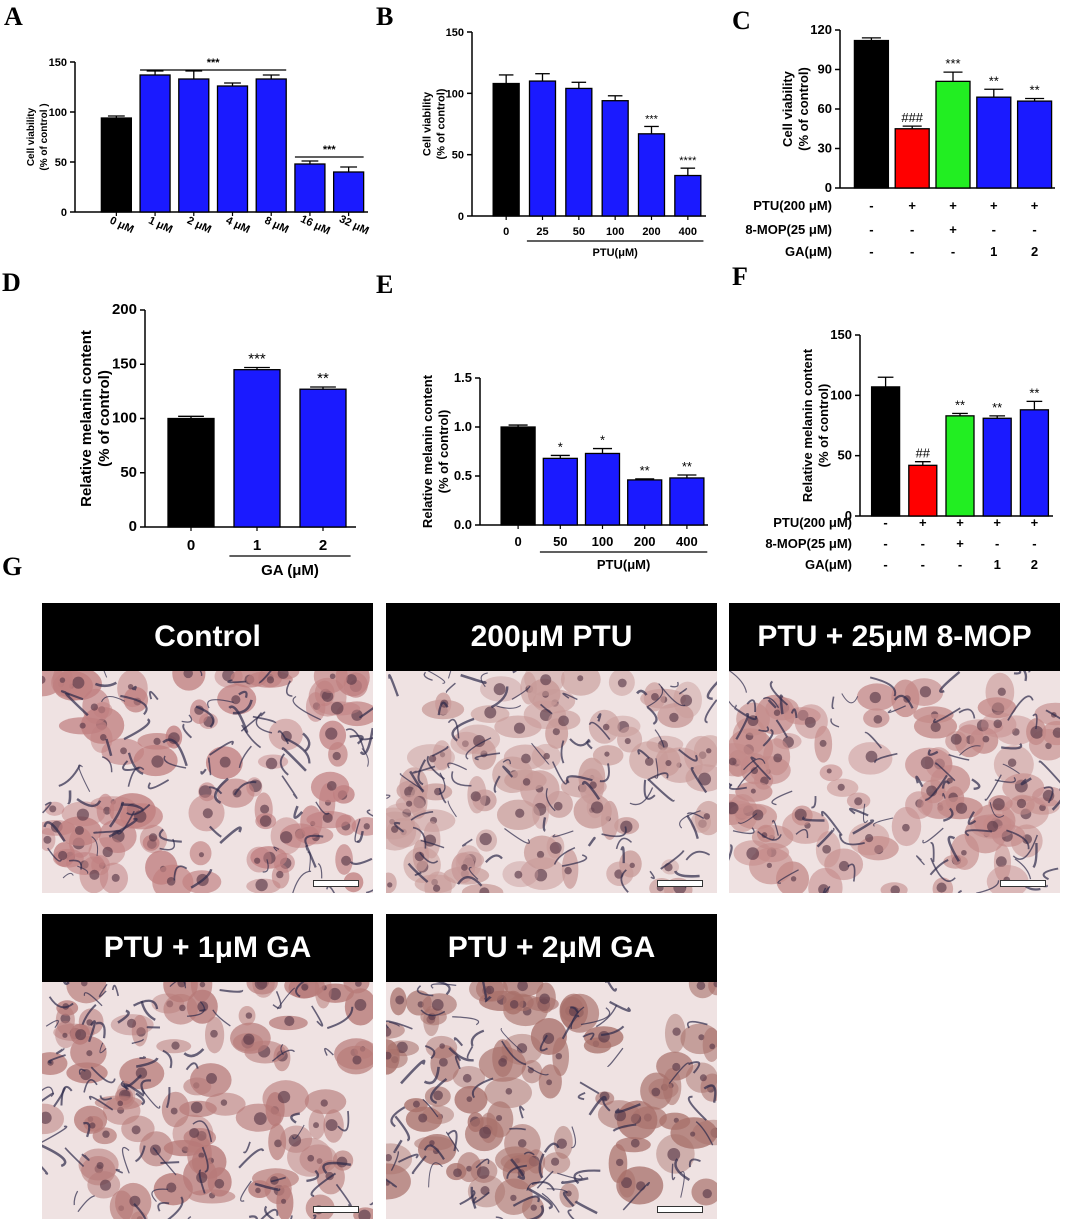 This screenshot has height=1221, width=1065. Describe the element at coordinates (652, 119) in the screenshot. I see `significance-label: ***` at that location.